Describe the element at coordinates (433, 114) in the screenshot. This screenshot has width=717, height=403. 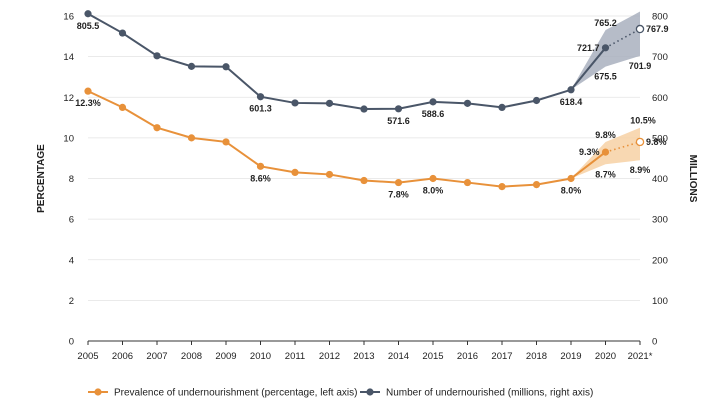
I see `data-label: 588.6` at that location.